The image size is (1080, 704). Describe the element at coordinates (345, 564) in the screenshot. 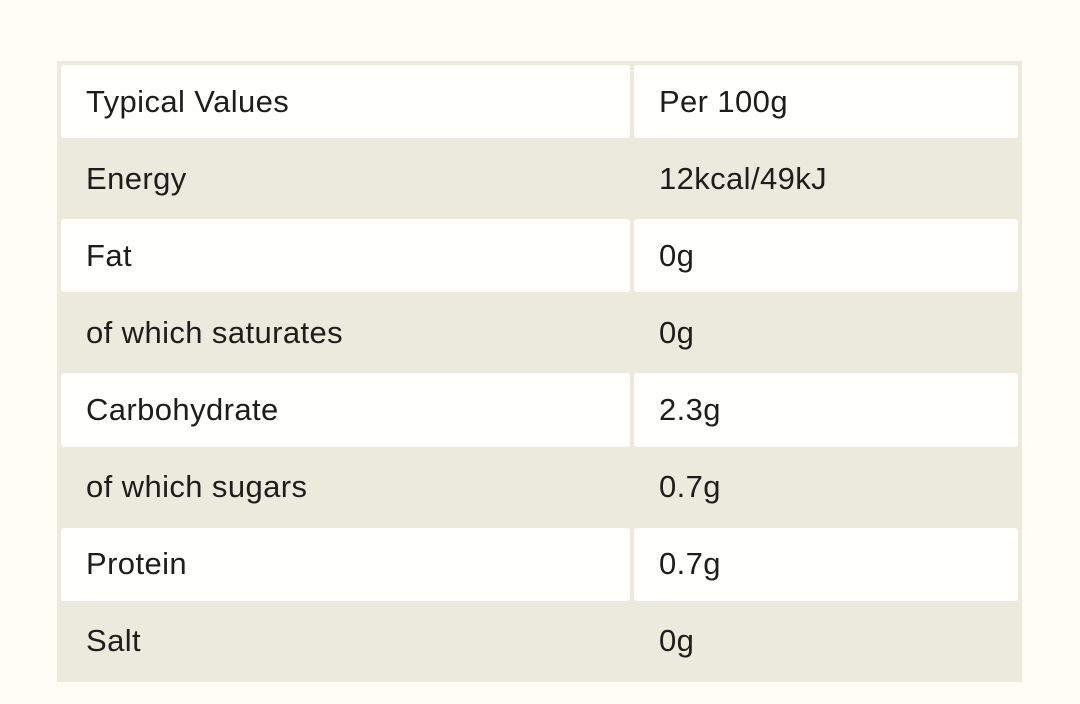

I see `row-label: Protein` at that location.